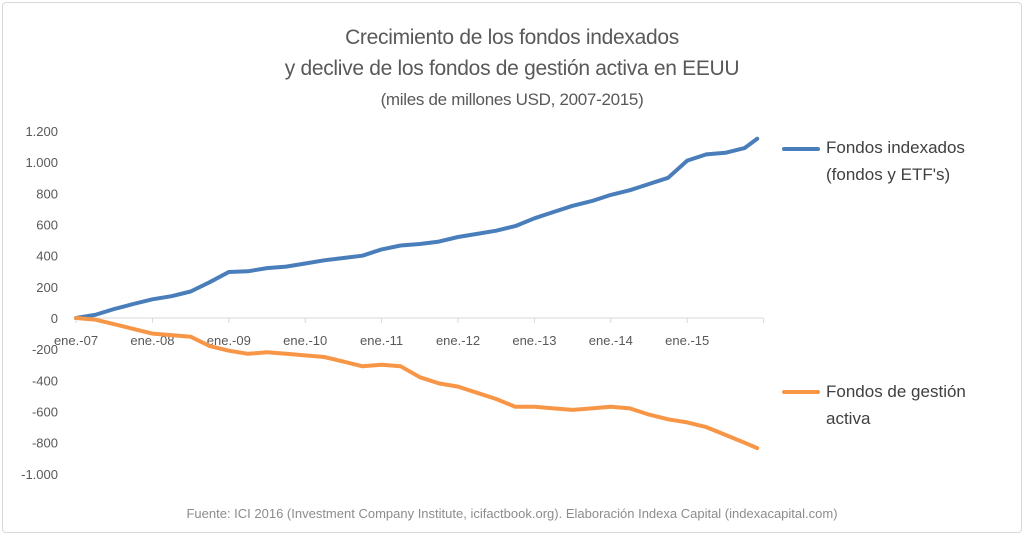 Image resolution: width=1024 pixels, height=535 pixels. I want to click on y-tick-label: 400, so click(47, 256).